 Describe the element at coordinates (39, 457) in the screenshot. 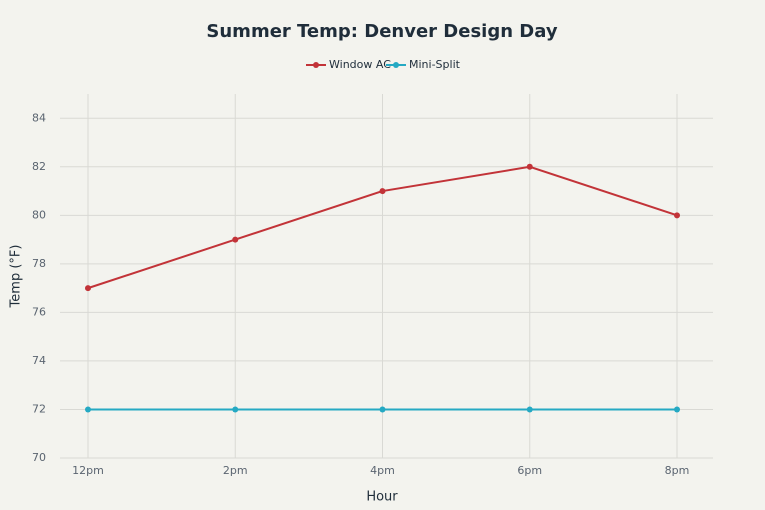

I see `y-tick-label: 70` at that location.